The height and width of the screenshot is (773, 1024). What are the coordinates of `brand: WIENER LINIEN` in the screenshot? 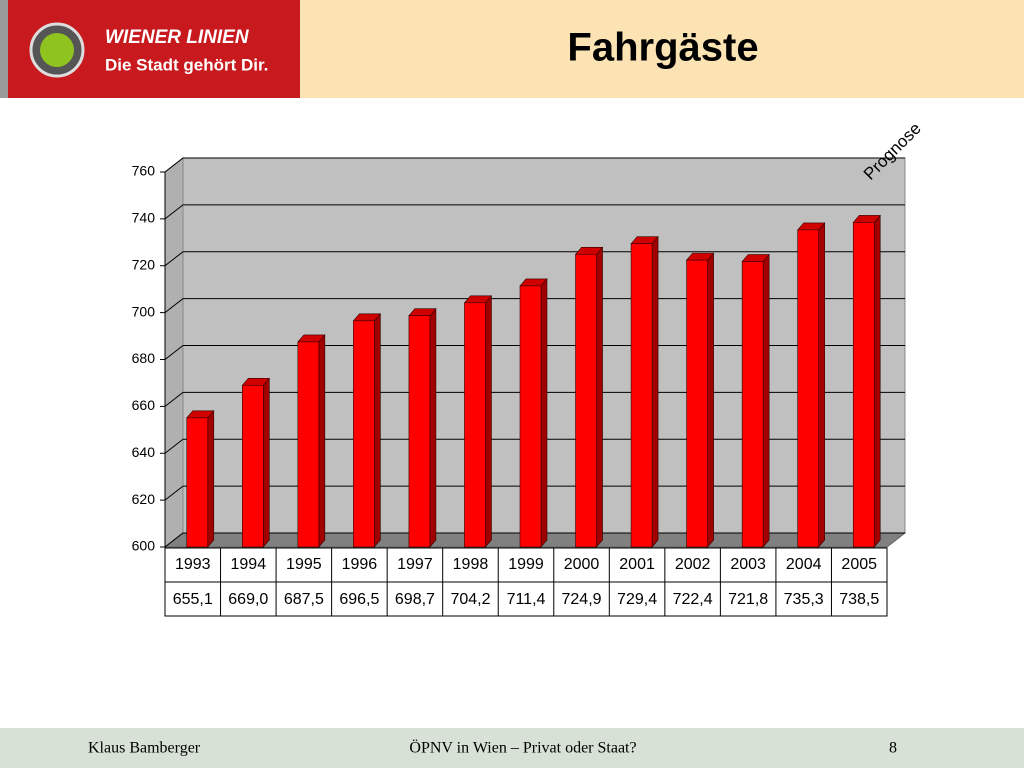 It's located at (177, 37).